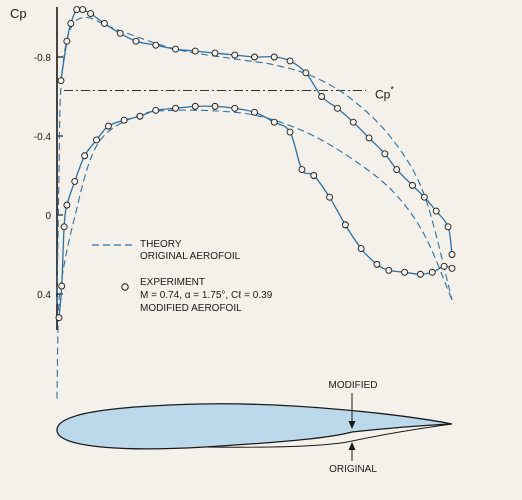 This screenshot has width=522, height=500. I want to click on legend-experiment-conditions: M = 0.74, α = 1.75°, Cℓ = 0.39, so click(206, 295).